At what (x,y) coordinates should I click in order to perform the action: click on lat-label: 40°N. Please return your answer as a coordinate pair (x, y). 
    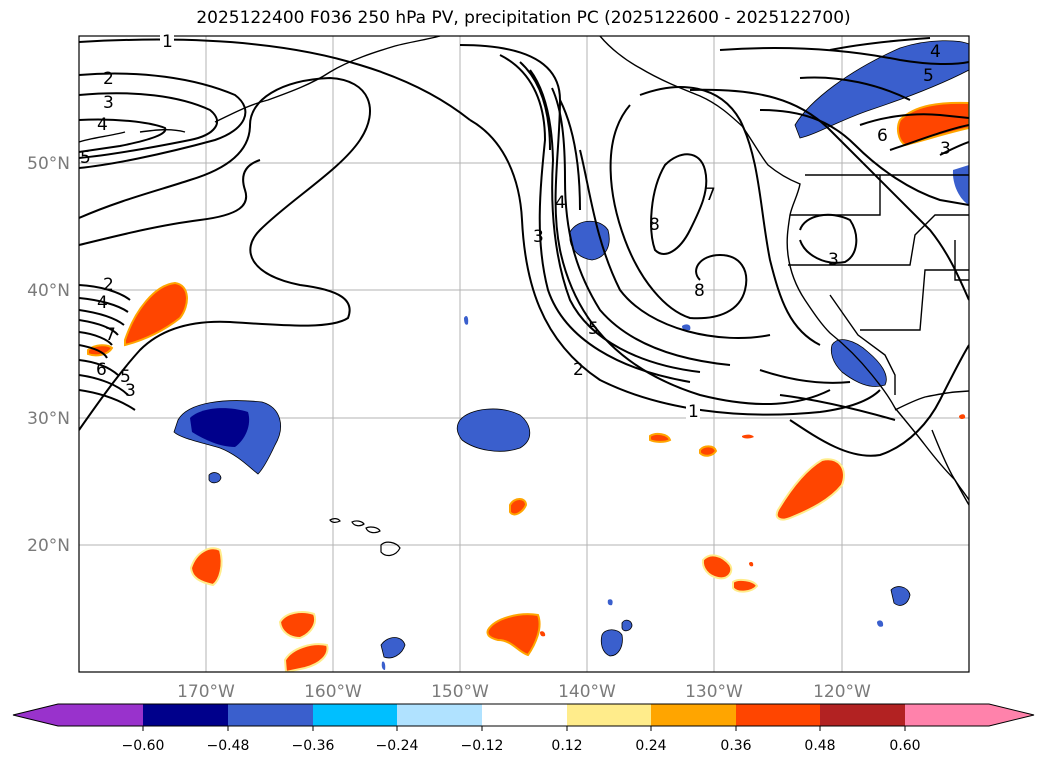
    Looking at the image, I should click on (48, 291).